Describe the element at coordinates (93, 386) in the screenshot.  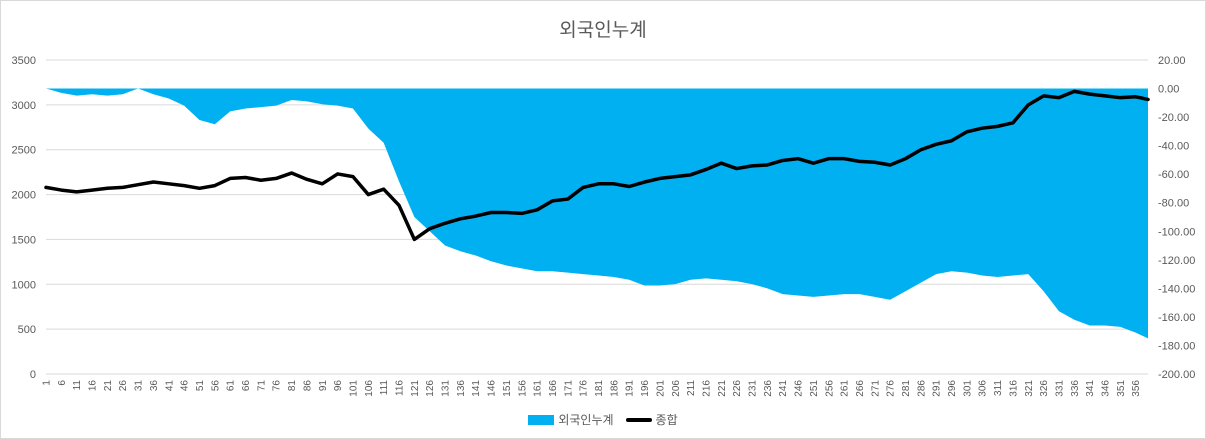
I see `x-tick-label: 16` at that location.